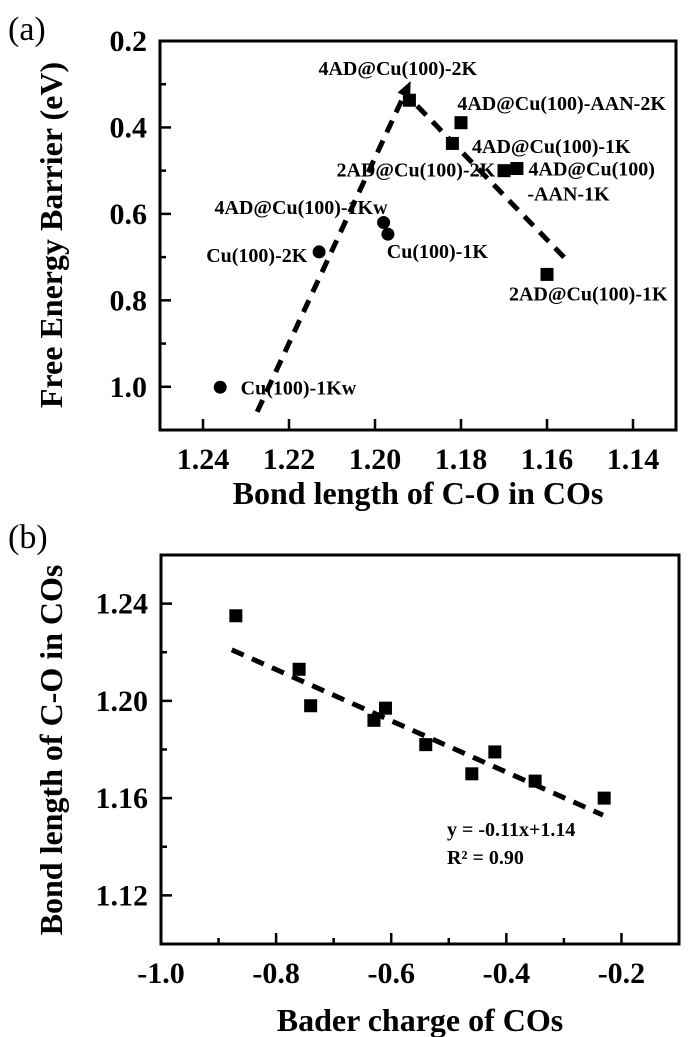 This screenshot has height=1037, width=692. I want to click on data-point-label: -AAN-1K, so click(568, 195).